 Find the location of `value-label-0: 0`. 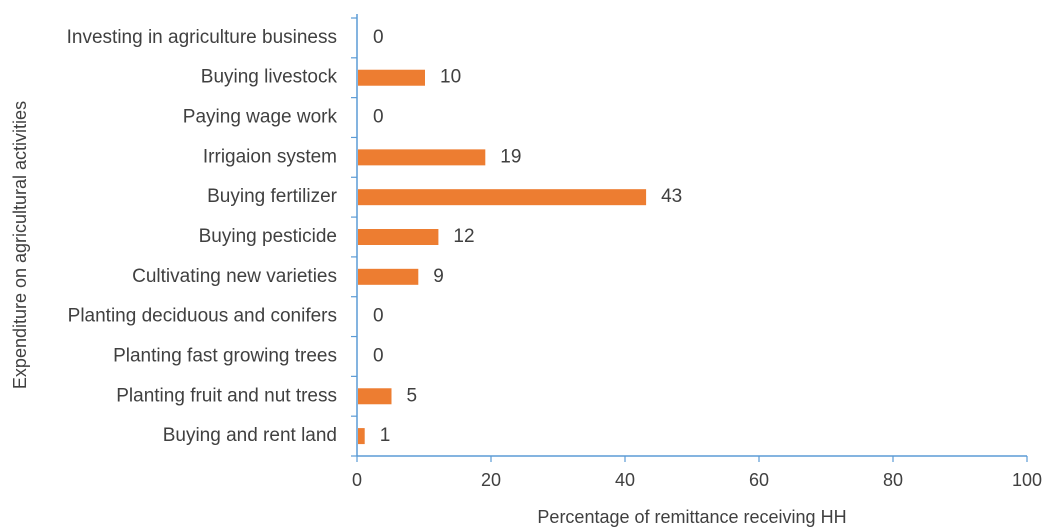

value-label-0: 0 is located at coordinates (378, 37).